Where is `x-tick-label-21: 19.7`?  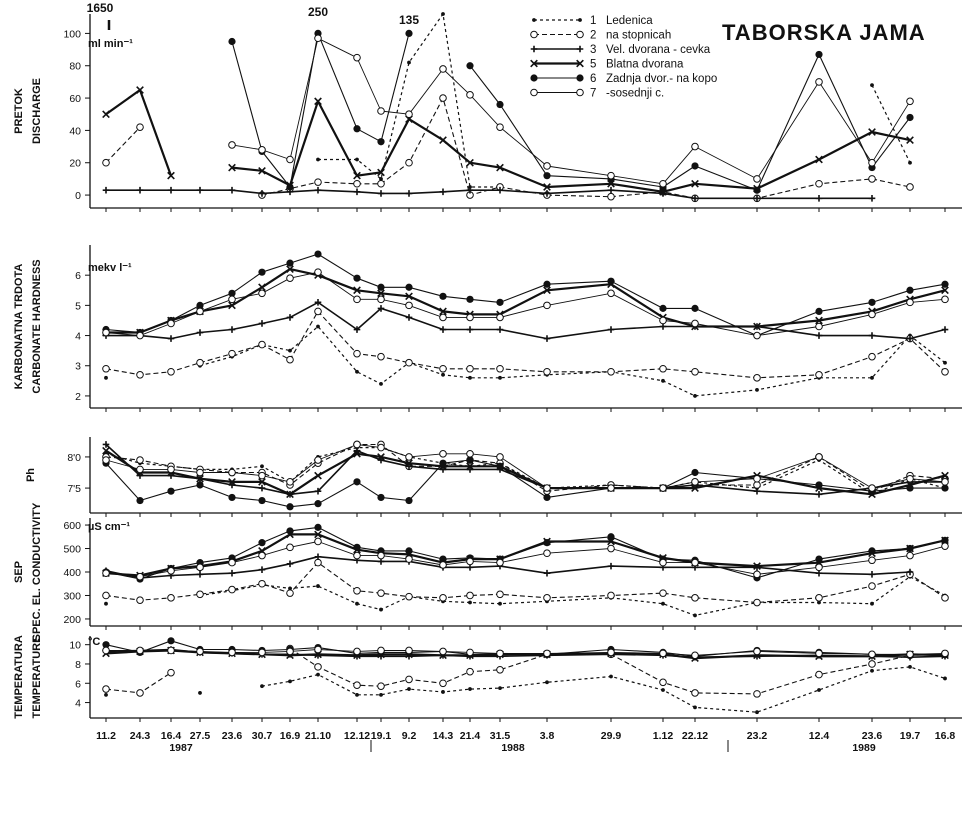
x-tick-label-21: 19.7 is located at coordinates (910, 736).